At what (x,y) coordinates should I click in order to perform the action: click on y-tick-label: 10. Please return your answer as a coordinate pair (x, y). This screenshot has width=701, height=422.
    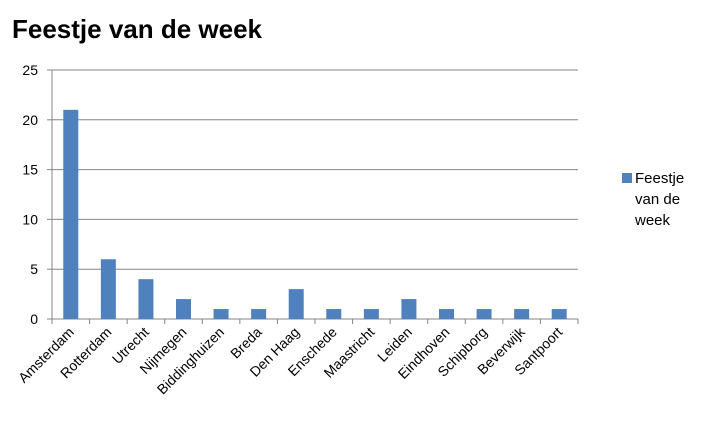
    Looking at the image, I should click on (30, 219).